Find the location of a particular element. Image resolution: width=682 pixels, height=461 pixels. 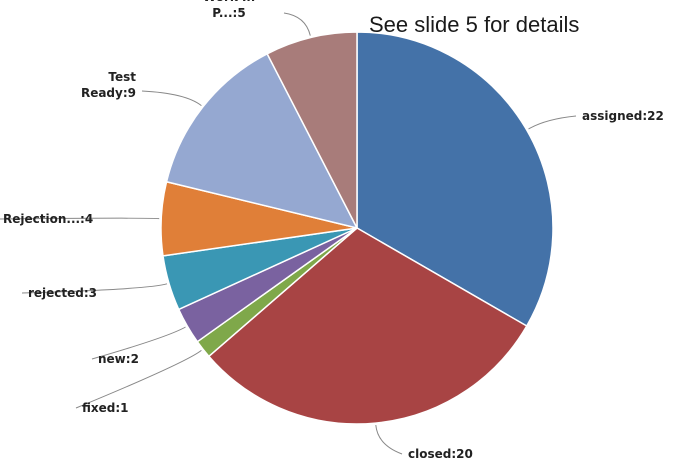

slice-label: Work InP...:5 is located at coordinates (229, 10).